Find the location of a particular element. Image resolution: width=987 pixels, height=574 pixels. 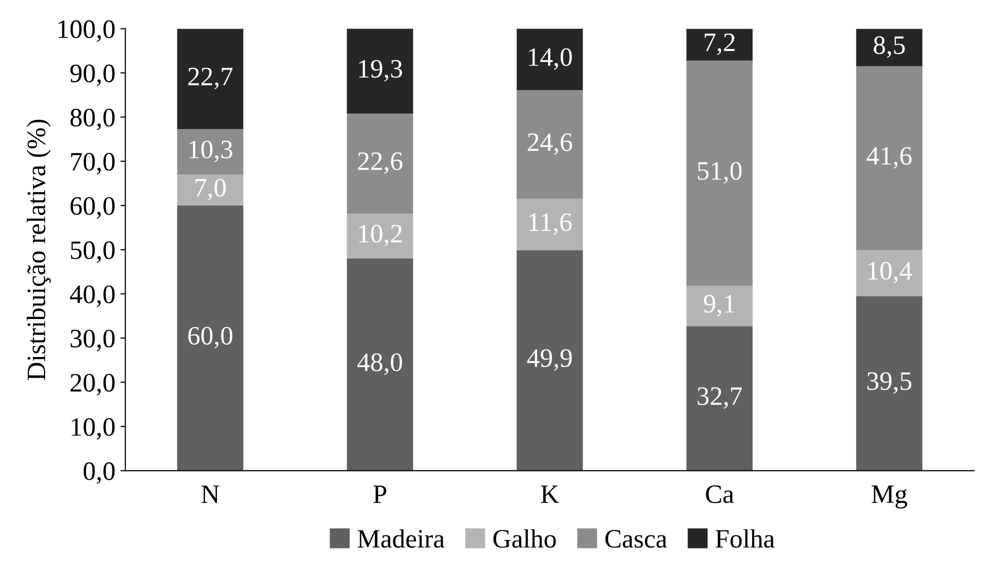

y-tick-label: 0,0 is located at coordinates (99, 473).